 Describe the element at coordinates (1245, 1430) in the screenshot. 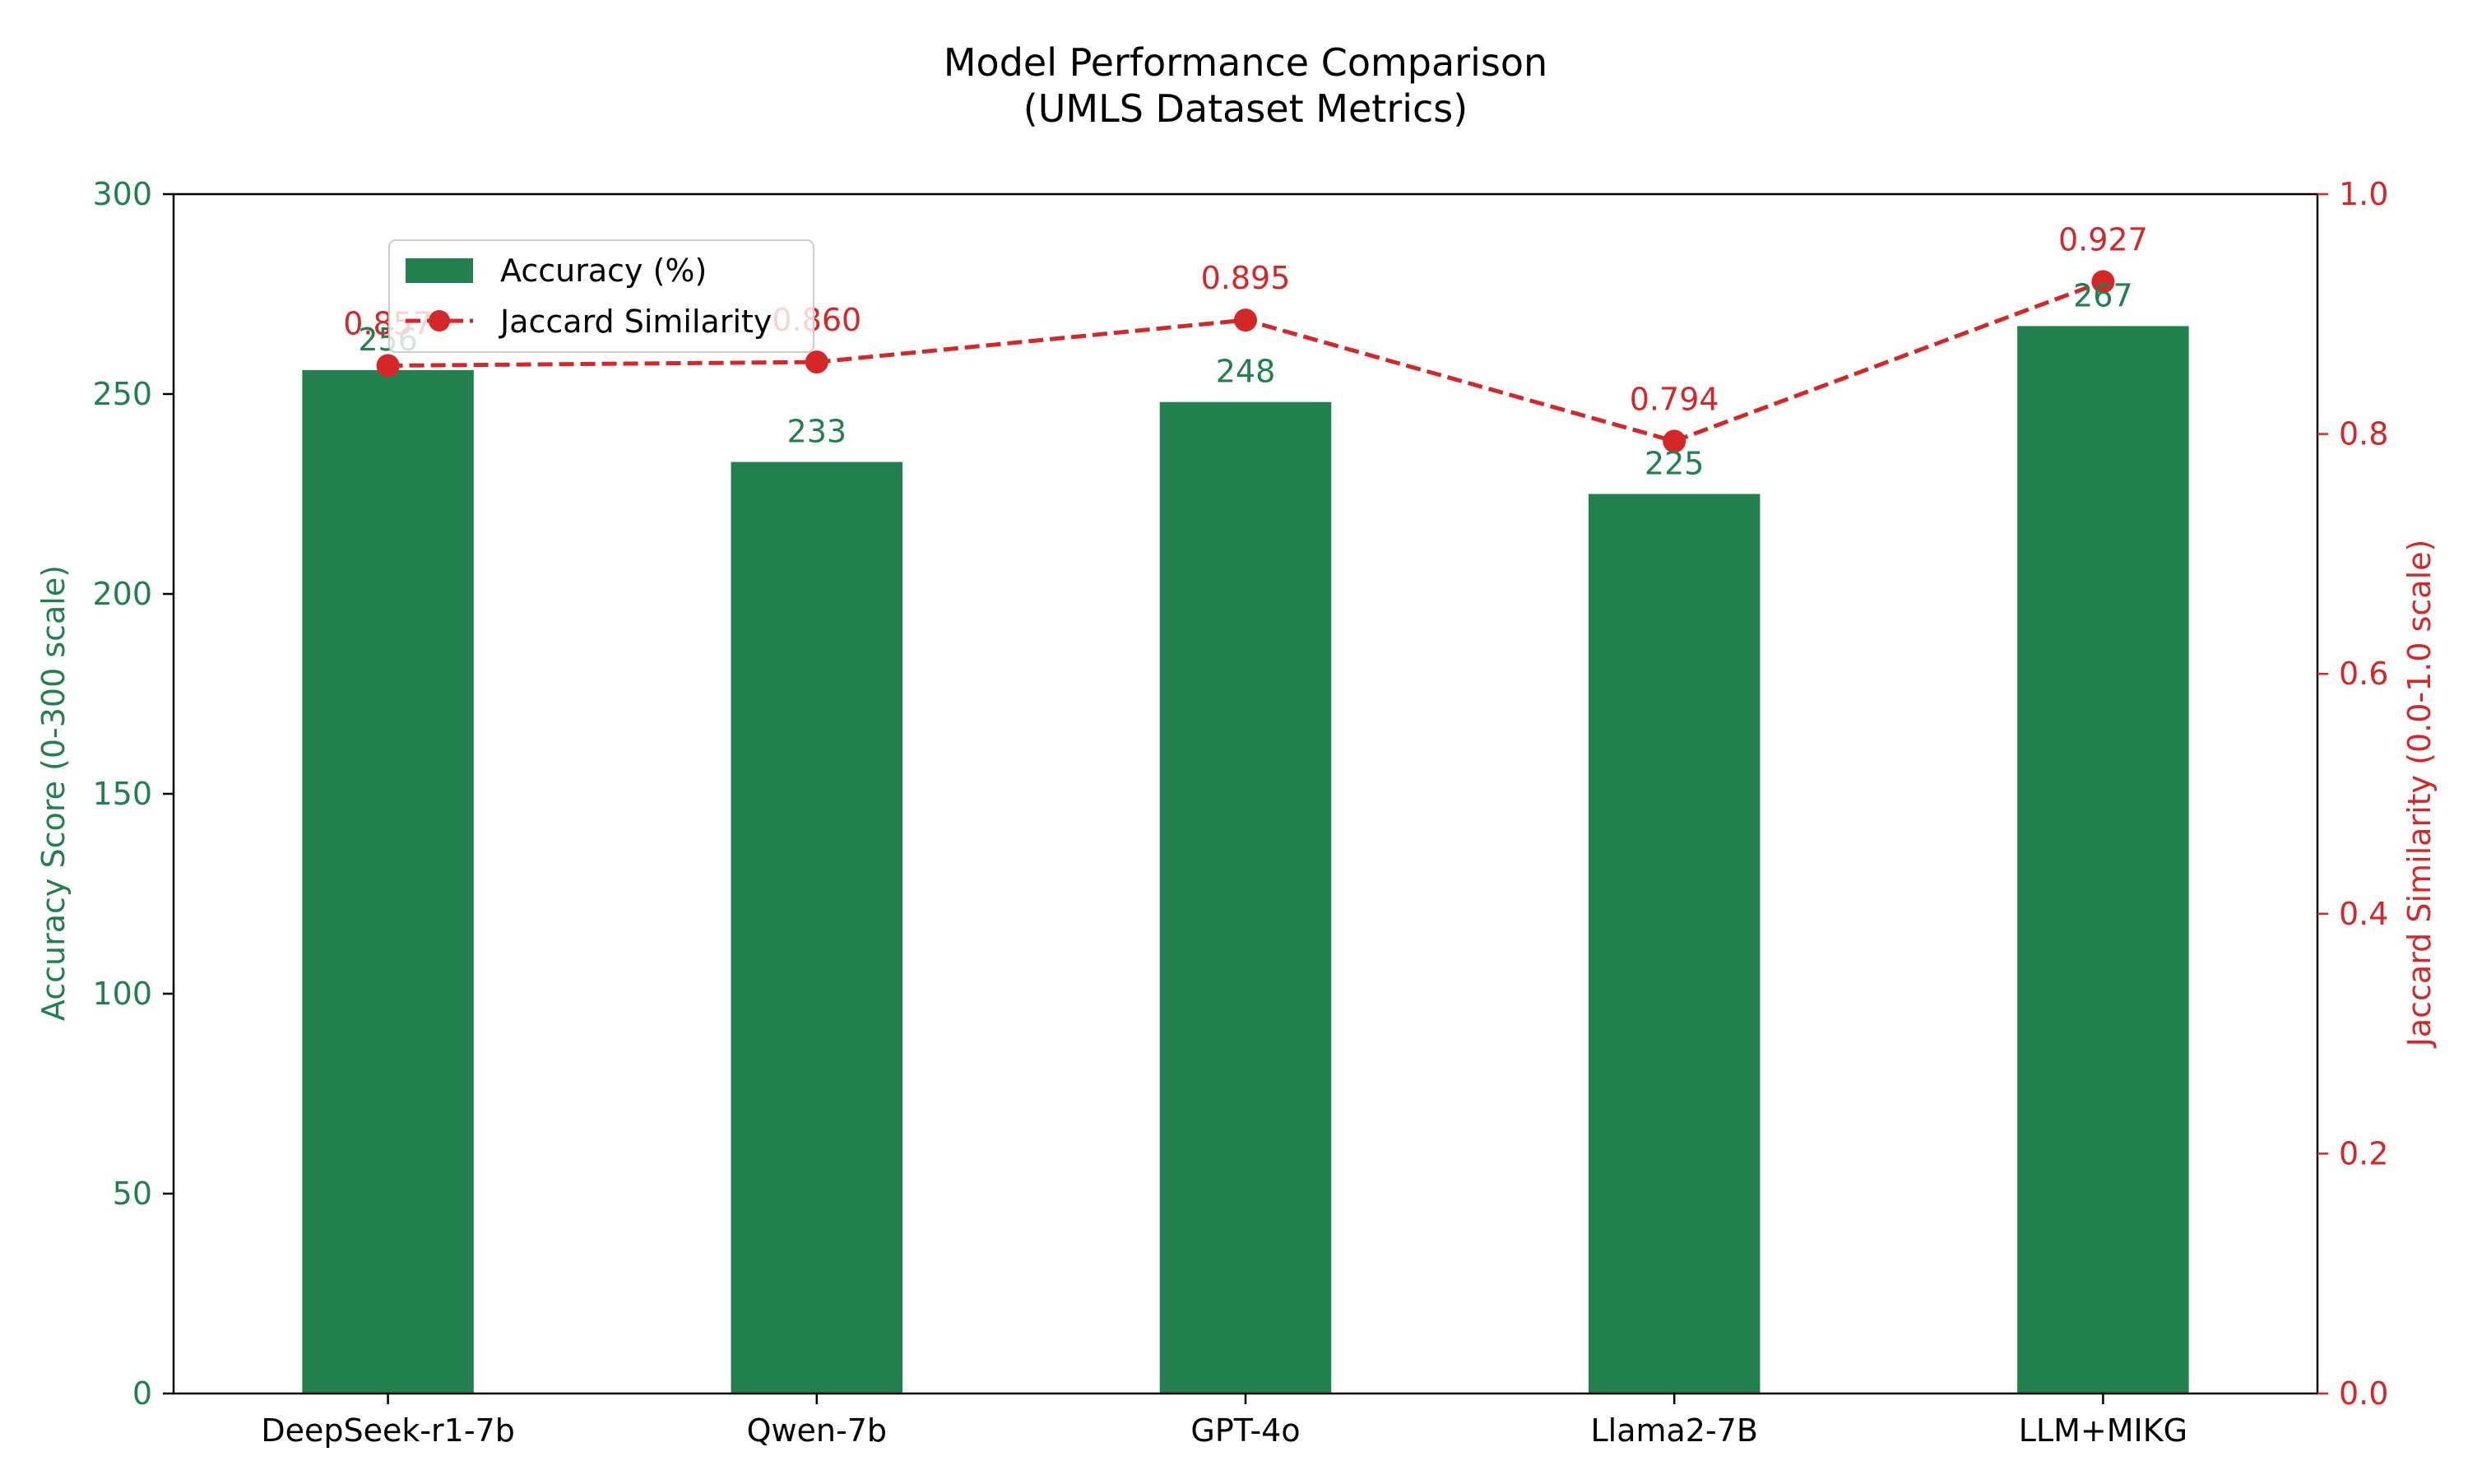

I see `x-tick-label: GPT-4o` at that location.